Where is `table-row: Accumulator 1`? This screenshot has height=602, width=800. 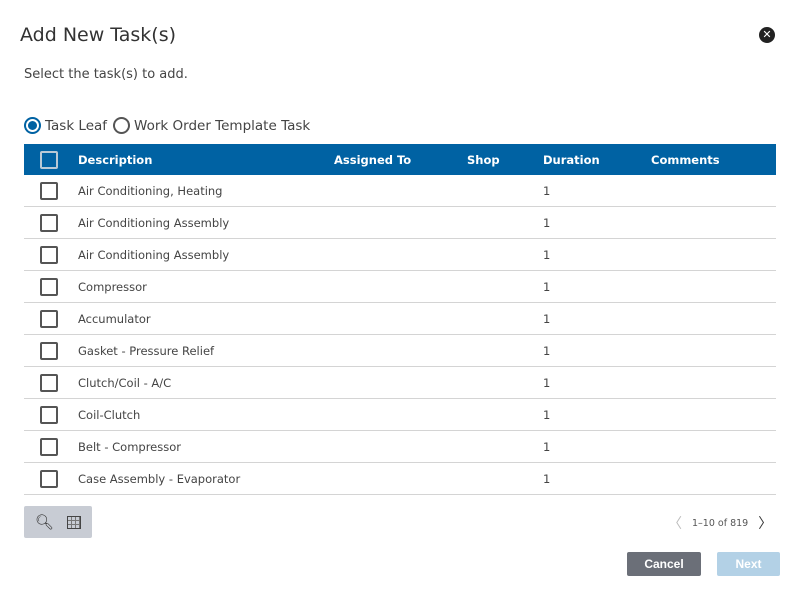
table-row: Accumulator 1 is located at coordinates (400, 319).